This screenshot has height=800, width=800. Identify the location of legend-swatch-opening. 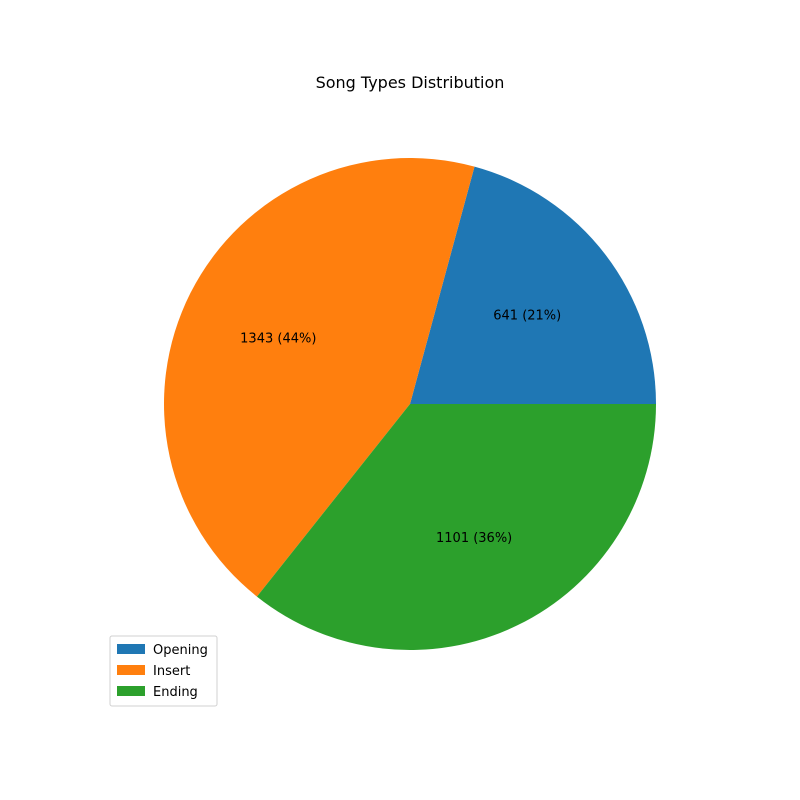
(131, 649).